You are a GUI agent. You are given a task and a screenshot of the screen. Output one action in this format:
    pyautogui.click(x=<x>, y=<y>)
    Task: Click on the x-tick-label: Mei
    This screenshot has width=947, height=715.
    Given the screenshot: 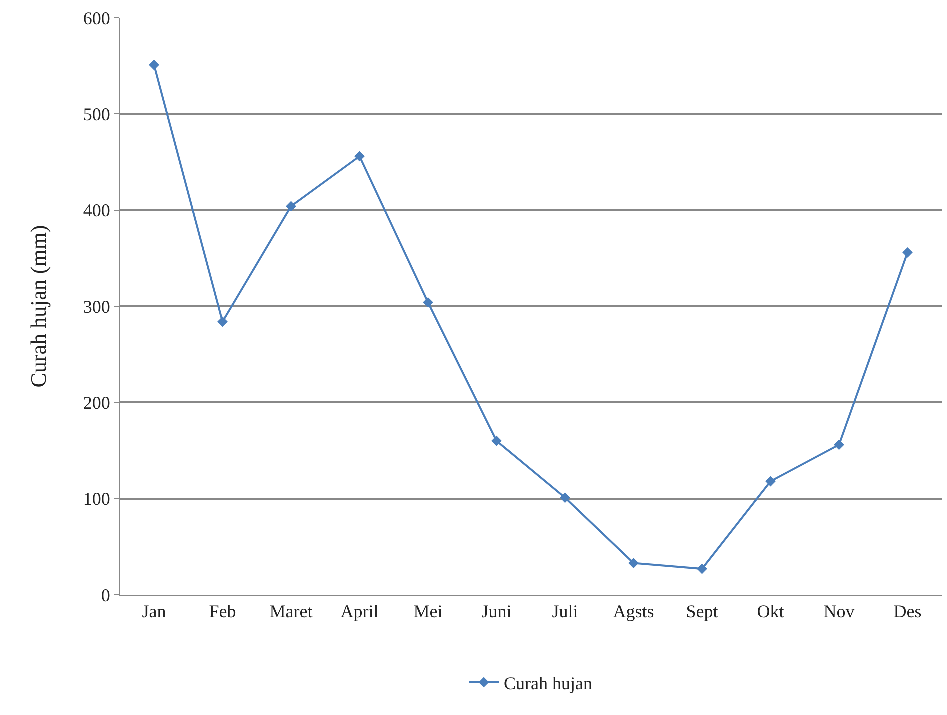 What is the action you would take?
    pyautogui.click(x=428, y=612)
    